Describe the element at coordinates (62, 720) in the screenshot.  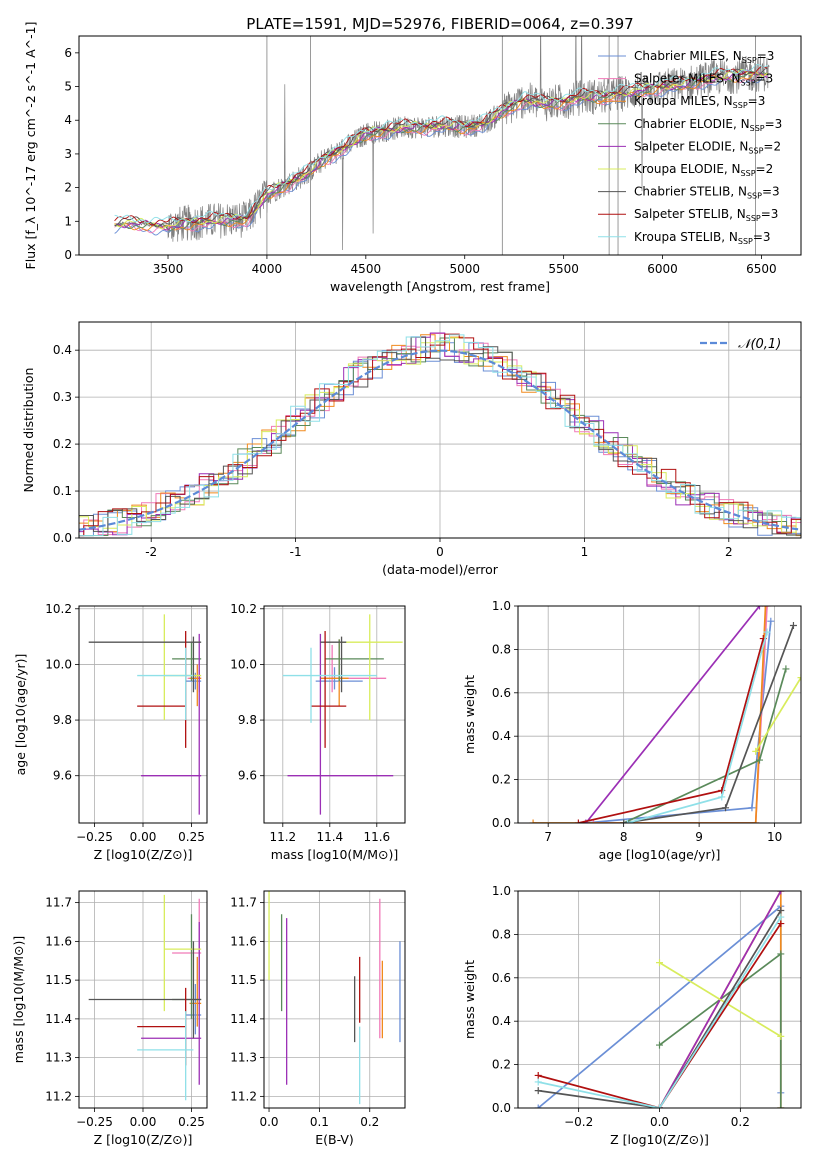
I see `y-tick-label: 9.8` at that location.